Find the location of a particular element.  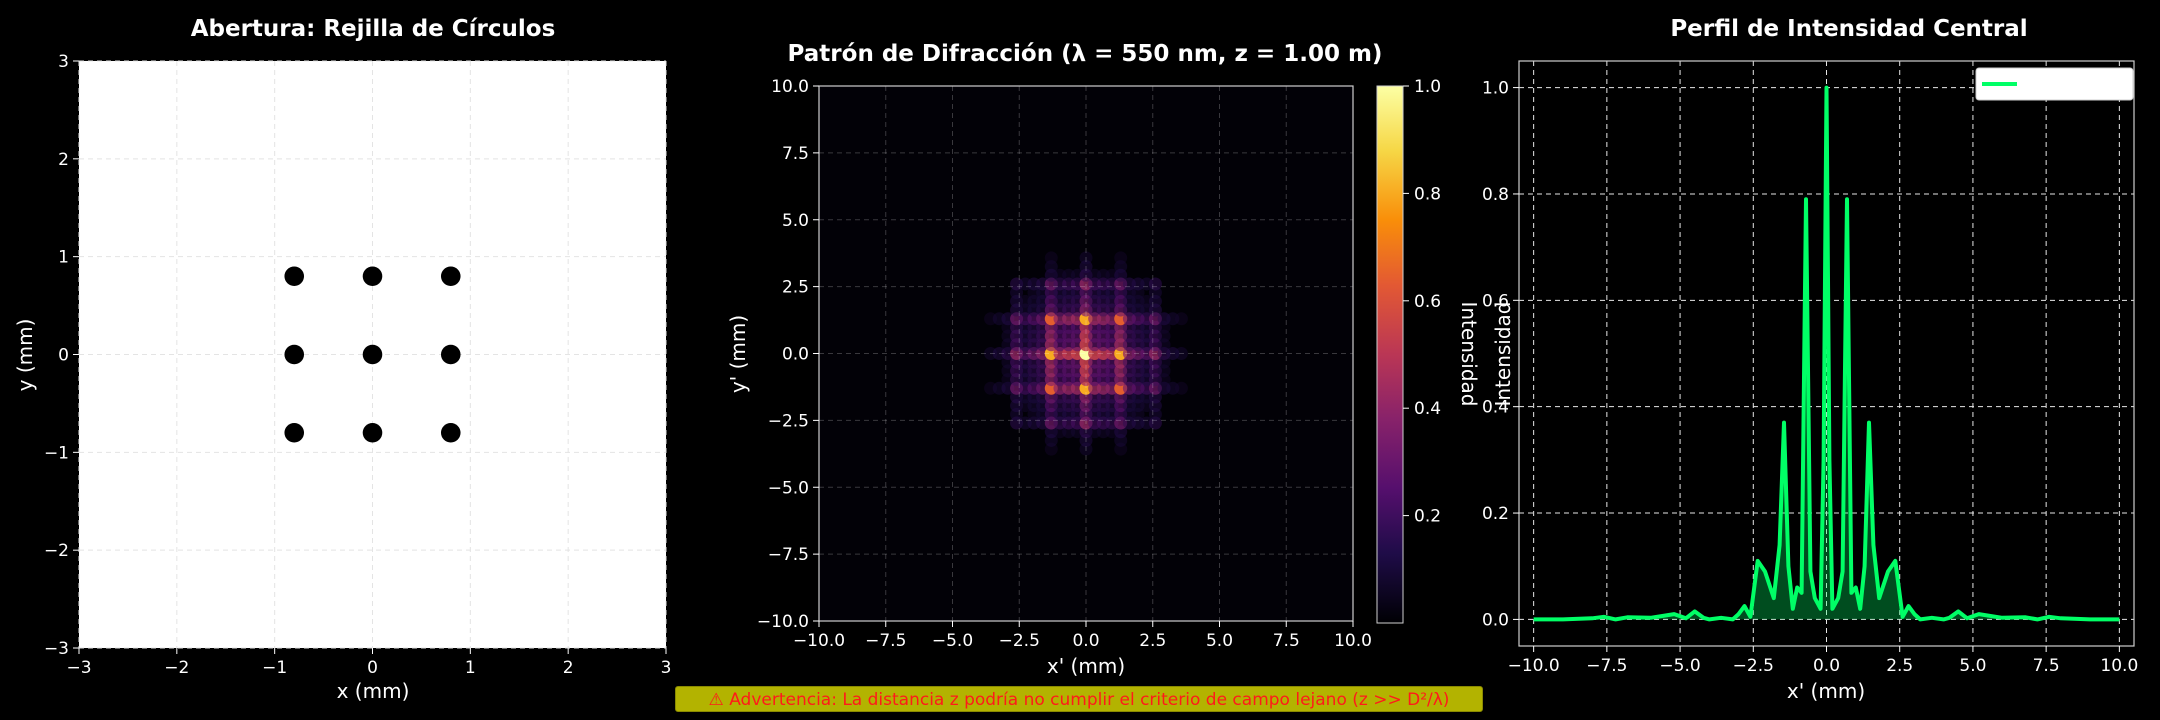

y-tick-label: 0 is located at coordinates (63, 356).